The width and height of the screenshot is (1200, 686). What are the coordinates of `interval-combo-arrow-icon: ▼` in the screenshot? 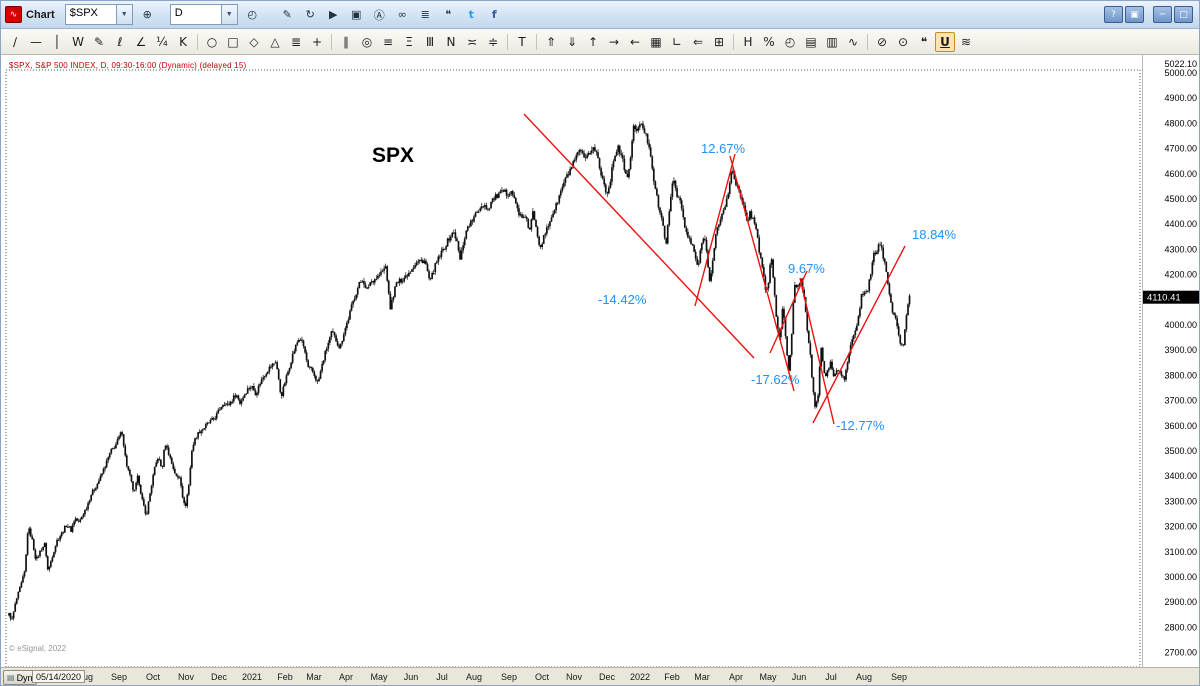 It's located at (228, 14).